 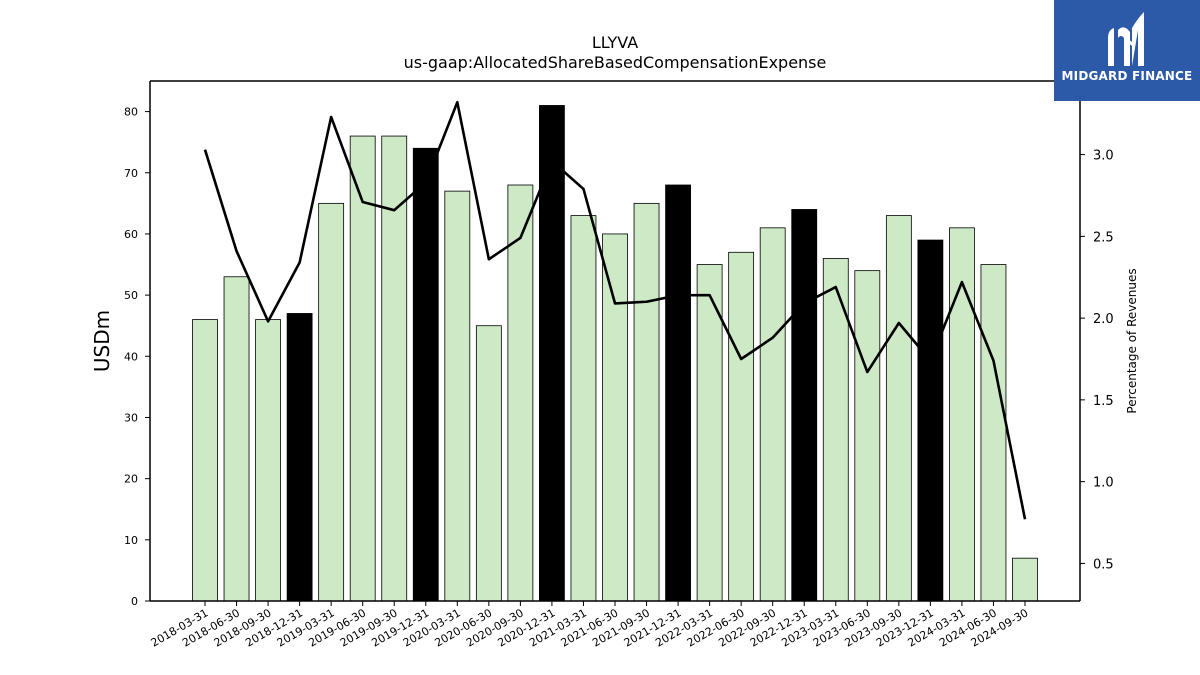 I want to click on y-tick-label: 0, so click(x=134, y=601).